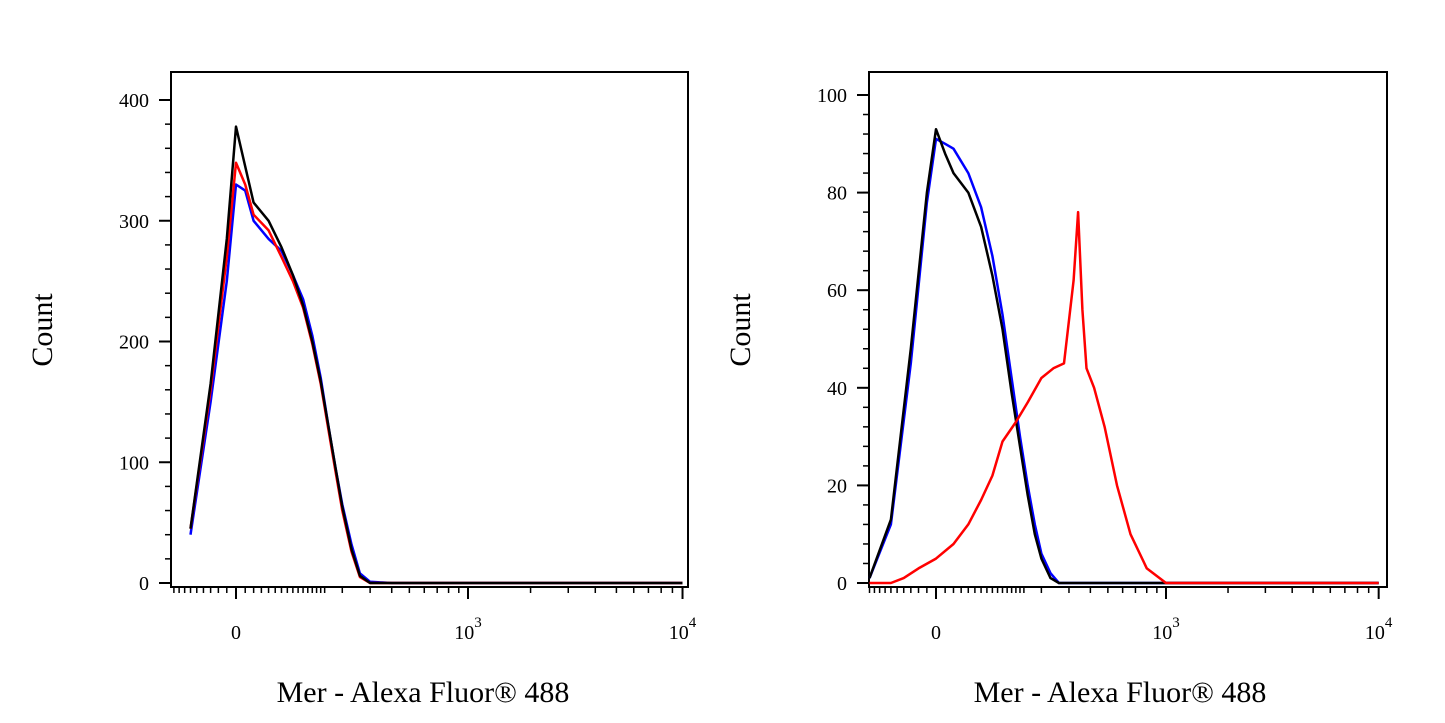  I want to click on right-x-axis-title: Mer - Alexa Fluor® 488, so click(1120, 692).